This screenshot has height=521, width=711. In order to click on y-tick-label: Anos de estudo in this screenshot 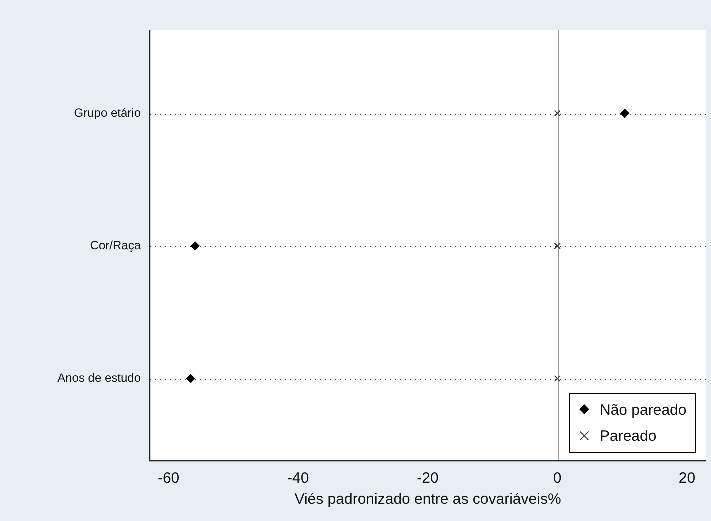, I will do `click(100, 378)`.